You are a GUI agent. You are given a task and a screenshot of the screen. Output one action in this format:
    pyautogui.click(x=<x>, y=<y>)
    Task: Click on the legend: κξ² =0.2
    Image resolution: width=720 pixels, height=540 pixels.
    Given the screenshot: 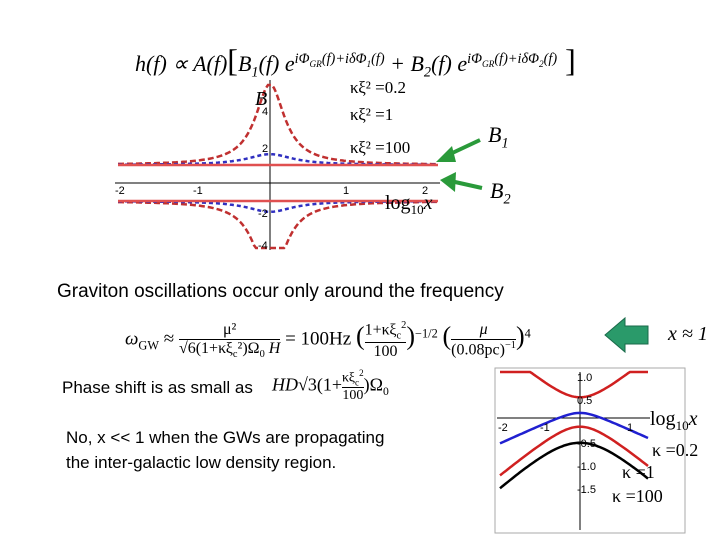 What is the action you would take?
    pyautogui.click(x=378, y=87)
    